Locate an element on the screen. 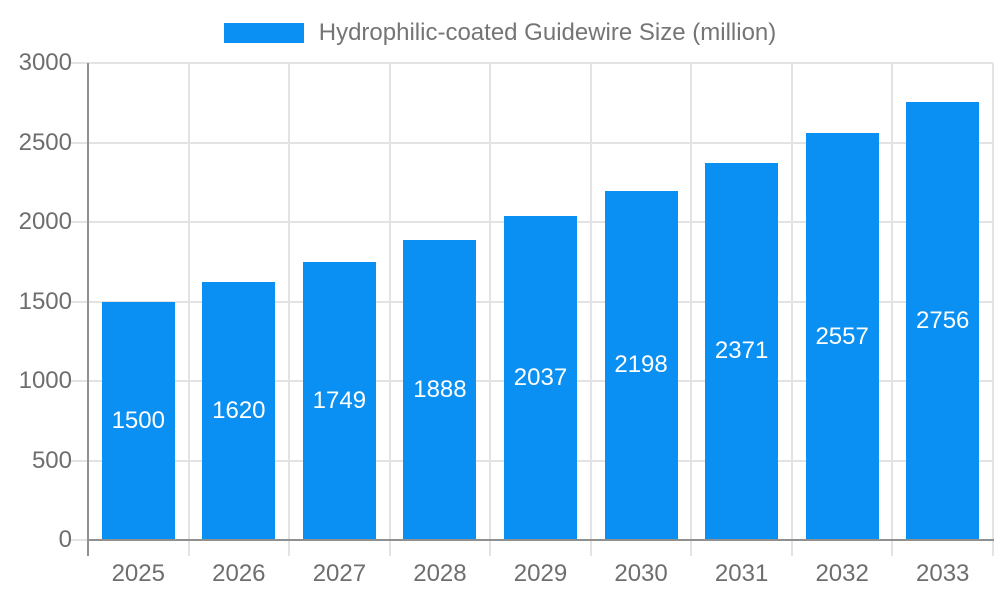 The width and height of the screenshot is (1000, 600). bar-value-label: 2756 is located at coordinates (943, 320).